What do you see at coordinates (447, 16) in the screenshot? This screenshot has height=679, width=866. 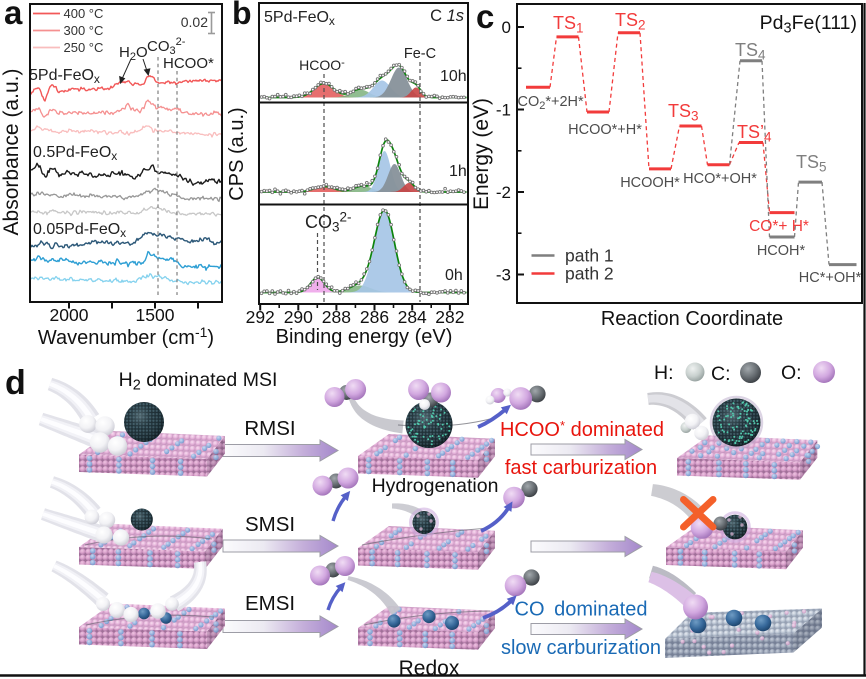 I see `svg-text: C 1s` at bounding box center [447, 16].